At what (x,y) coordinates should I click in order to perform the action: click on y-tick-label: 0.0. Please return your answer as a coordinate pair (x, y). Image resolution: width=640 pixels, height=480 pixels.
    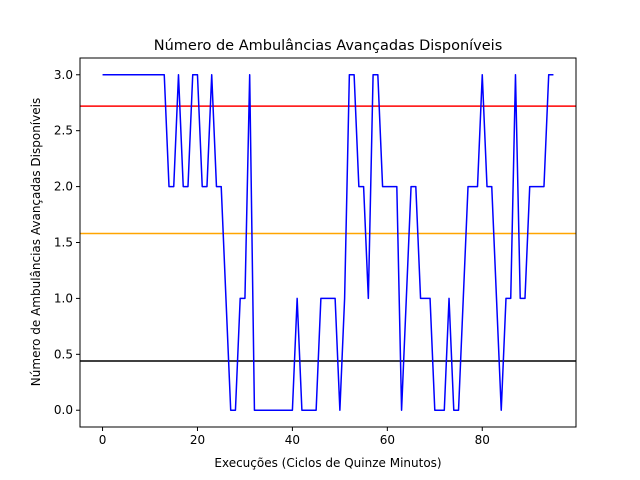
    Looking at the image, I should click on (63, 410).